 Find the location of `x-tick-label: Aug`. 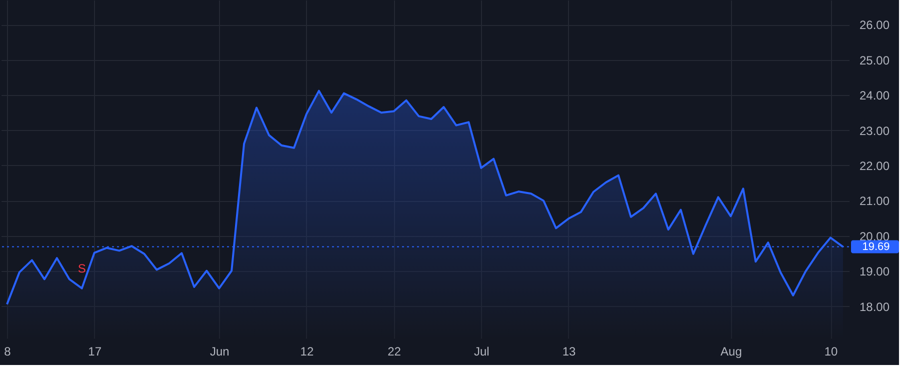

x-tick-label: Aug is located at coordinates (731, 351).